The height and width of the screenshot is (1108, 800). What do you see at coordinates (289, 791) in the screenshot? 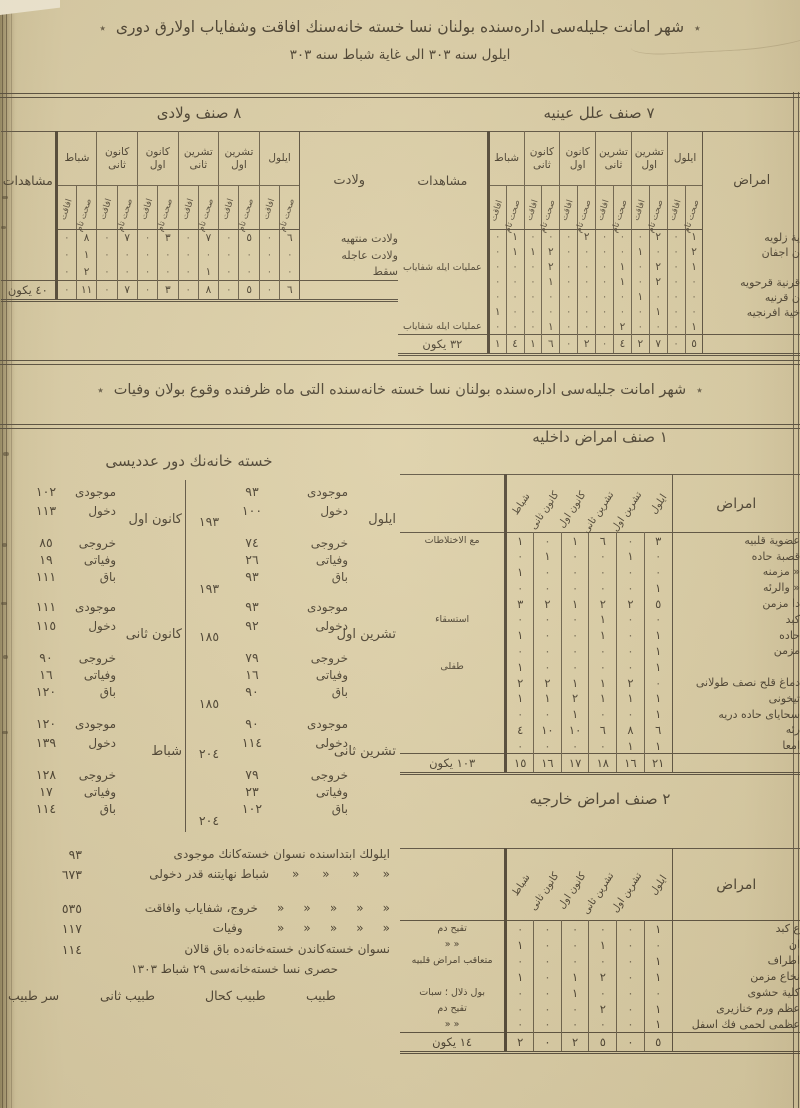
I see `census-line: وفياتى ٢٣` at bounding box center [289, 791].